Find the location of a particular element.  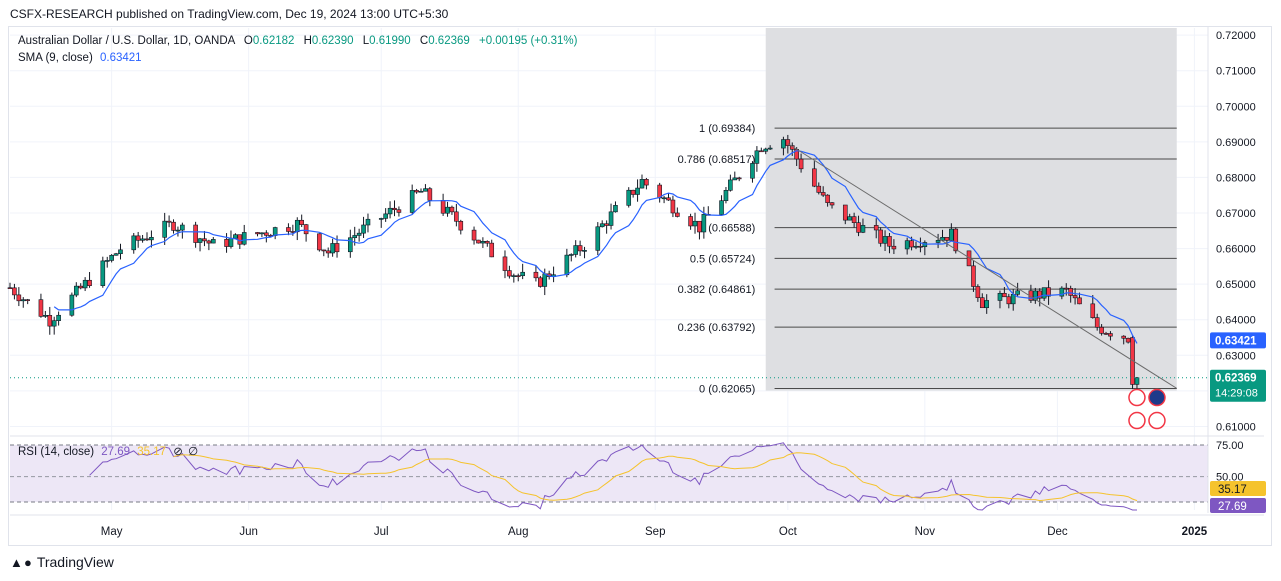

rsi-line is located at coordinates (613, 476).